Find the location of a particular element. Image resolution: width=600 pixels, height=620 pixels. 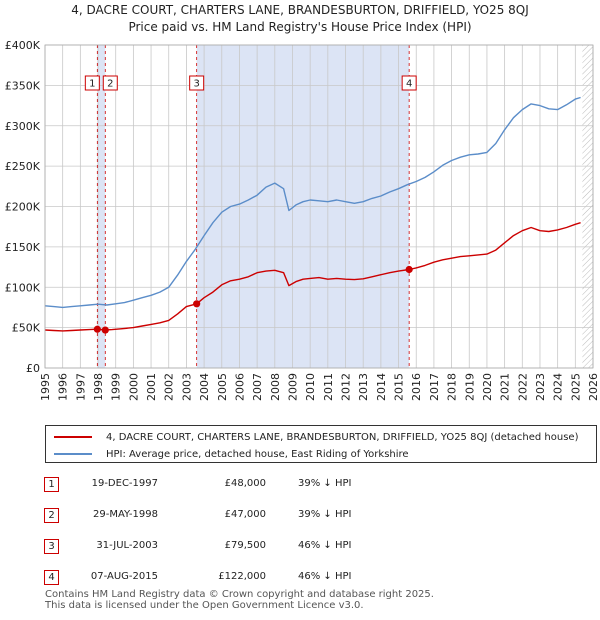

table-row: 4 07-AUG-2015 £122,000 46% ↓ HPI is located at coordinates (312, 580).